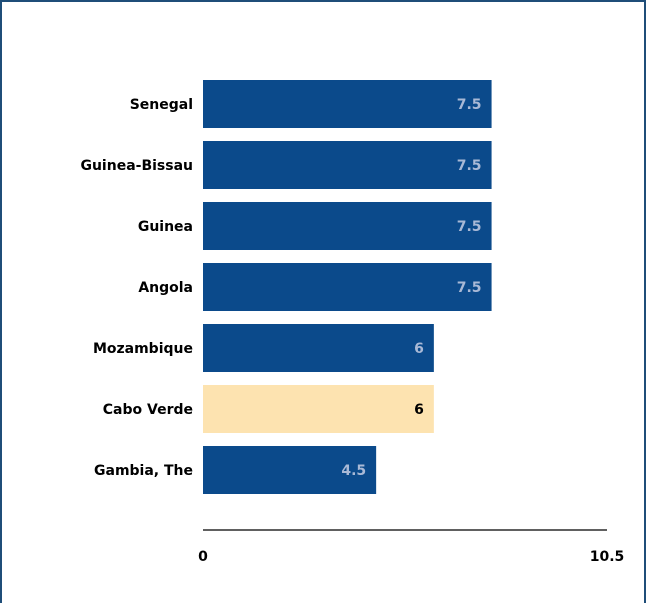  What do you see at coordinates (165, 288) in the screenshot?
I see `category-label: Angola` at bounding box center [165, 288].